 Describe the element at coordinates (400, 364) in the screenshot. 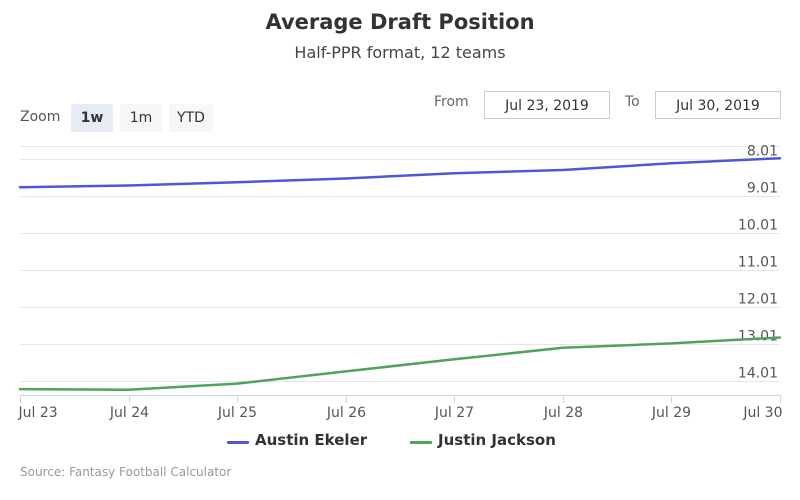

I see `series-line-justin-jackson` at that location.